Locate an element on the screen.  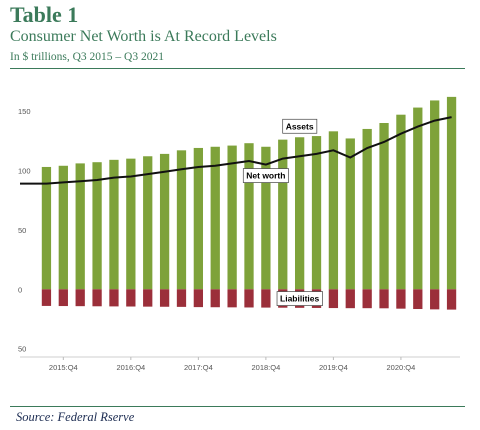
callout-label: Liabilities is located at coordinates (299, 299).